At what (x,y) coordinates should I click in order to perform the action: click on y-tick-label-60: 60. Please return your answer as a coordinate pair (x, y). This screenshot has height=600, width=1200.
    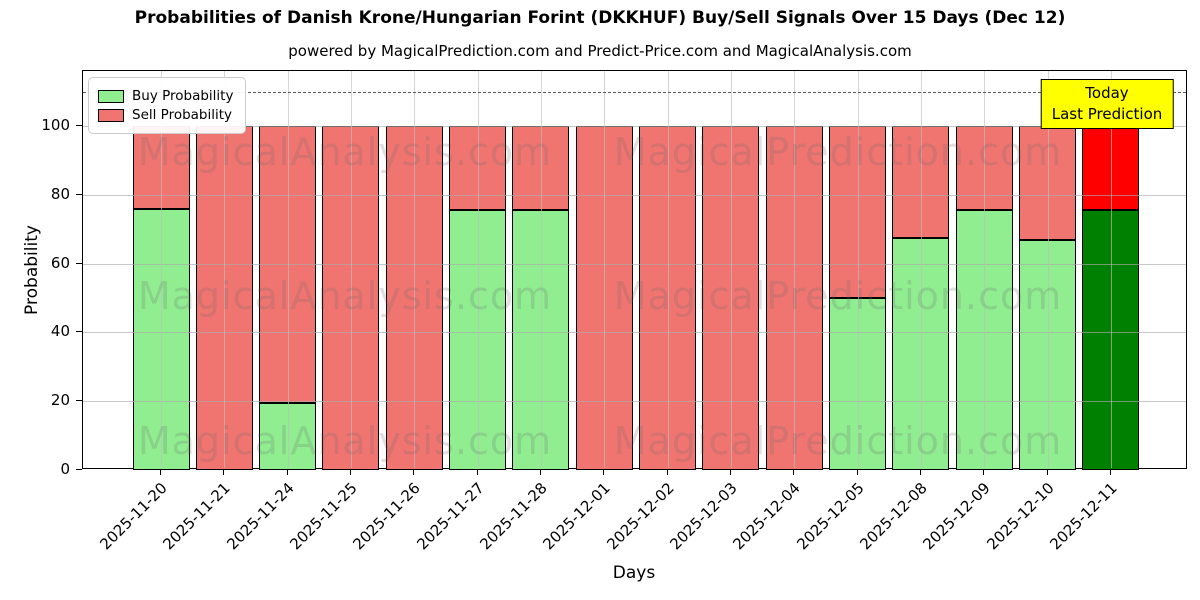
    Looking at the image, I should click on (60, 262).